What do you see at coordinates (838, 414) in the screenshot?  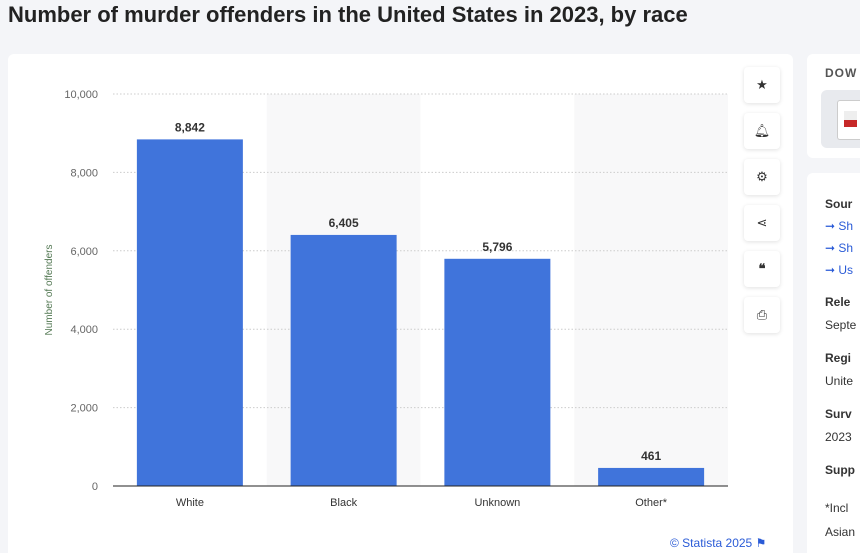 I see `survey-heading: Surv` at bounding box center [838, 414].